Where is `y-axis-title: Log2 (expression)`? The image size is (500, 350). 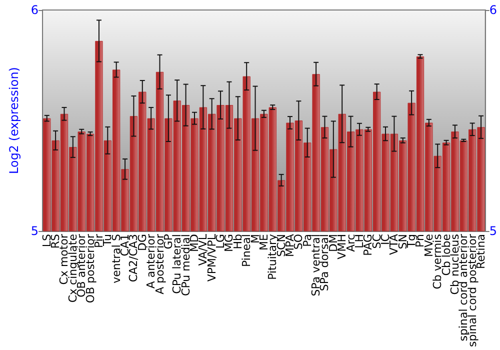 y-axis-title: Log2 (expression) is located at coordinates (14, 120).